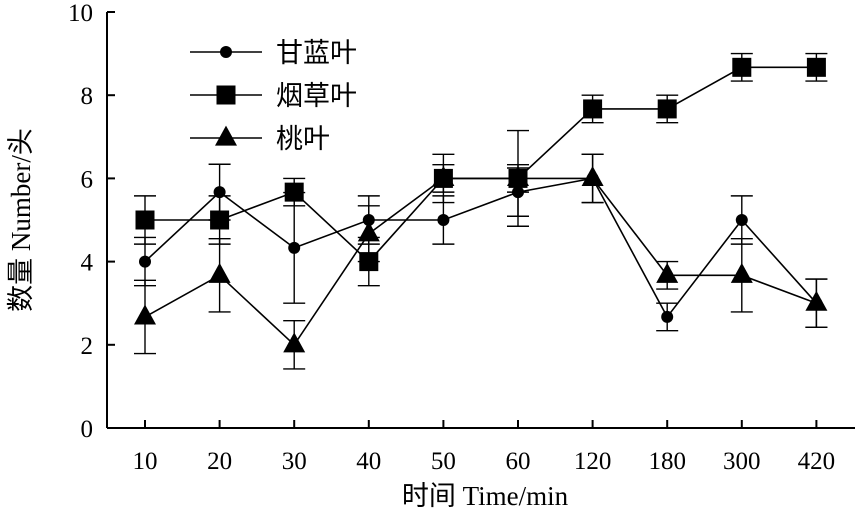  What do you see at coordinates (593, 461) in the screenshot?
I see `x-tick-label: 120` at bounding box center [593, 461].